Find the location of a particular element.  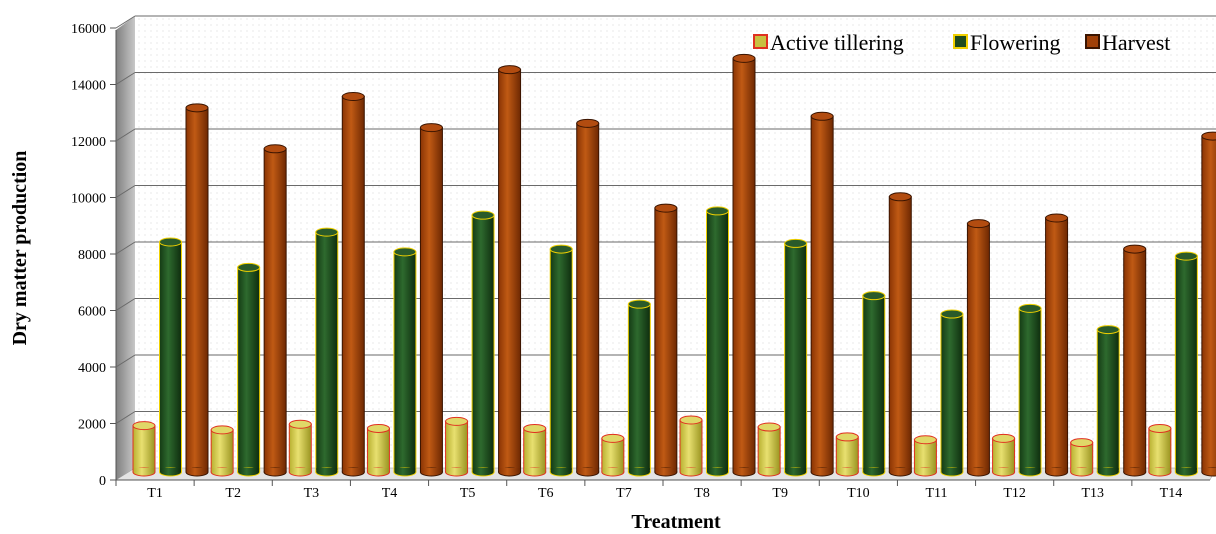

x-tick-label: T1 is located at coordinates (155, 493).